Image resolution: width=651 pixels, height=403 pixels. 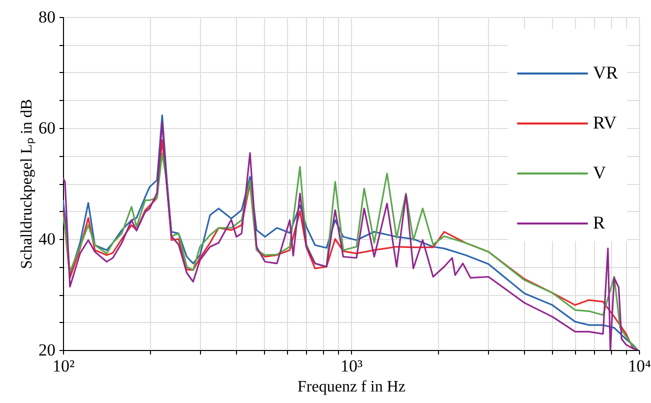 What do you see at coordinates (599, 222) in the screenshot?
I see `legend-label: R` at bounding box center [599, 222].